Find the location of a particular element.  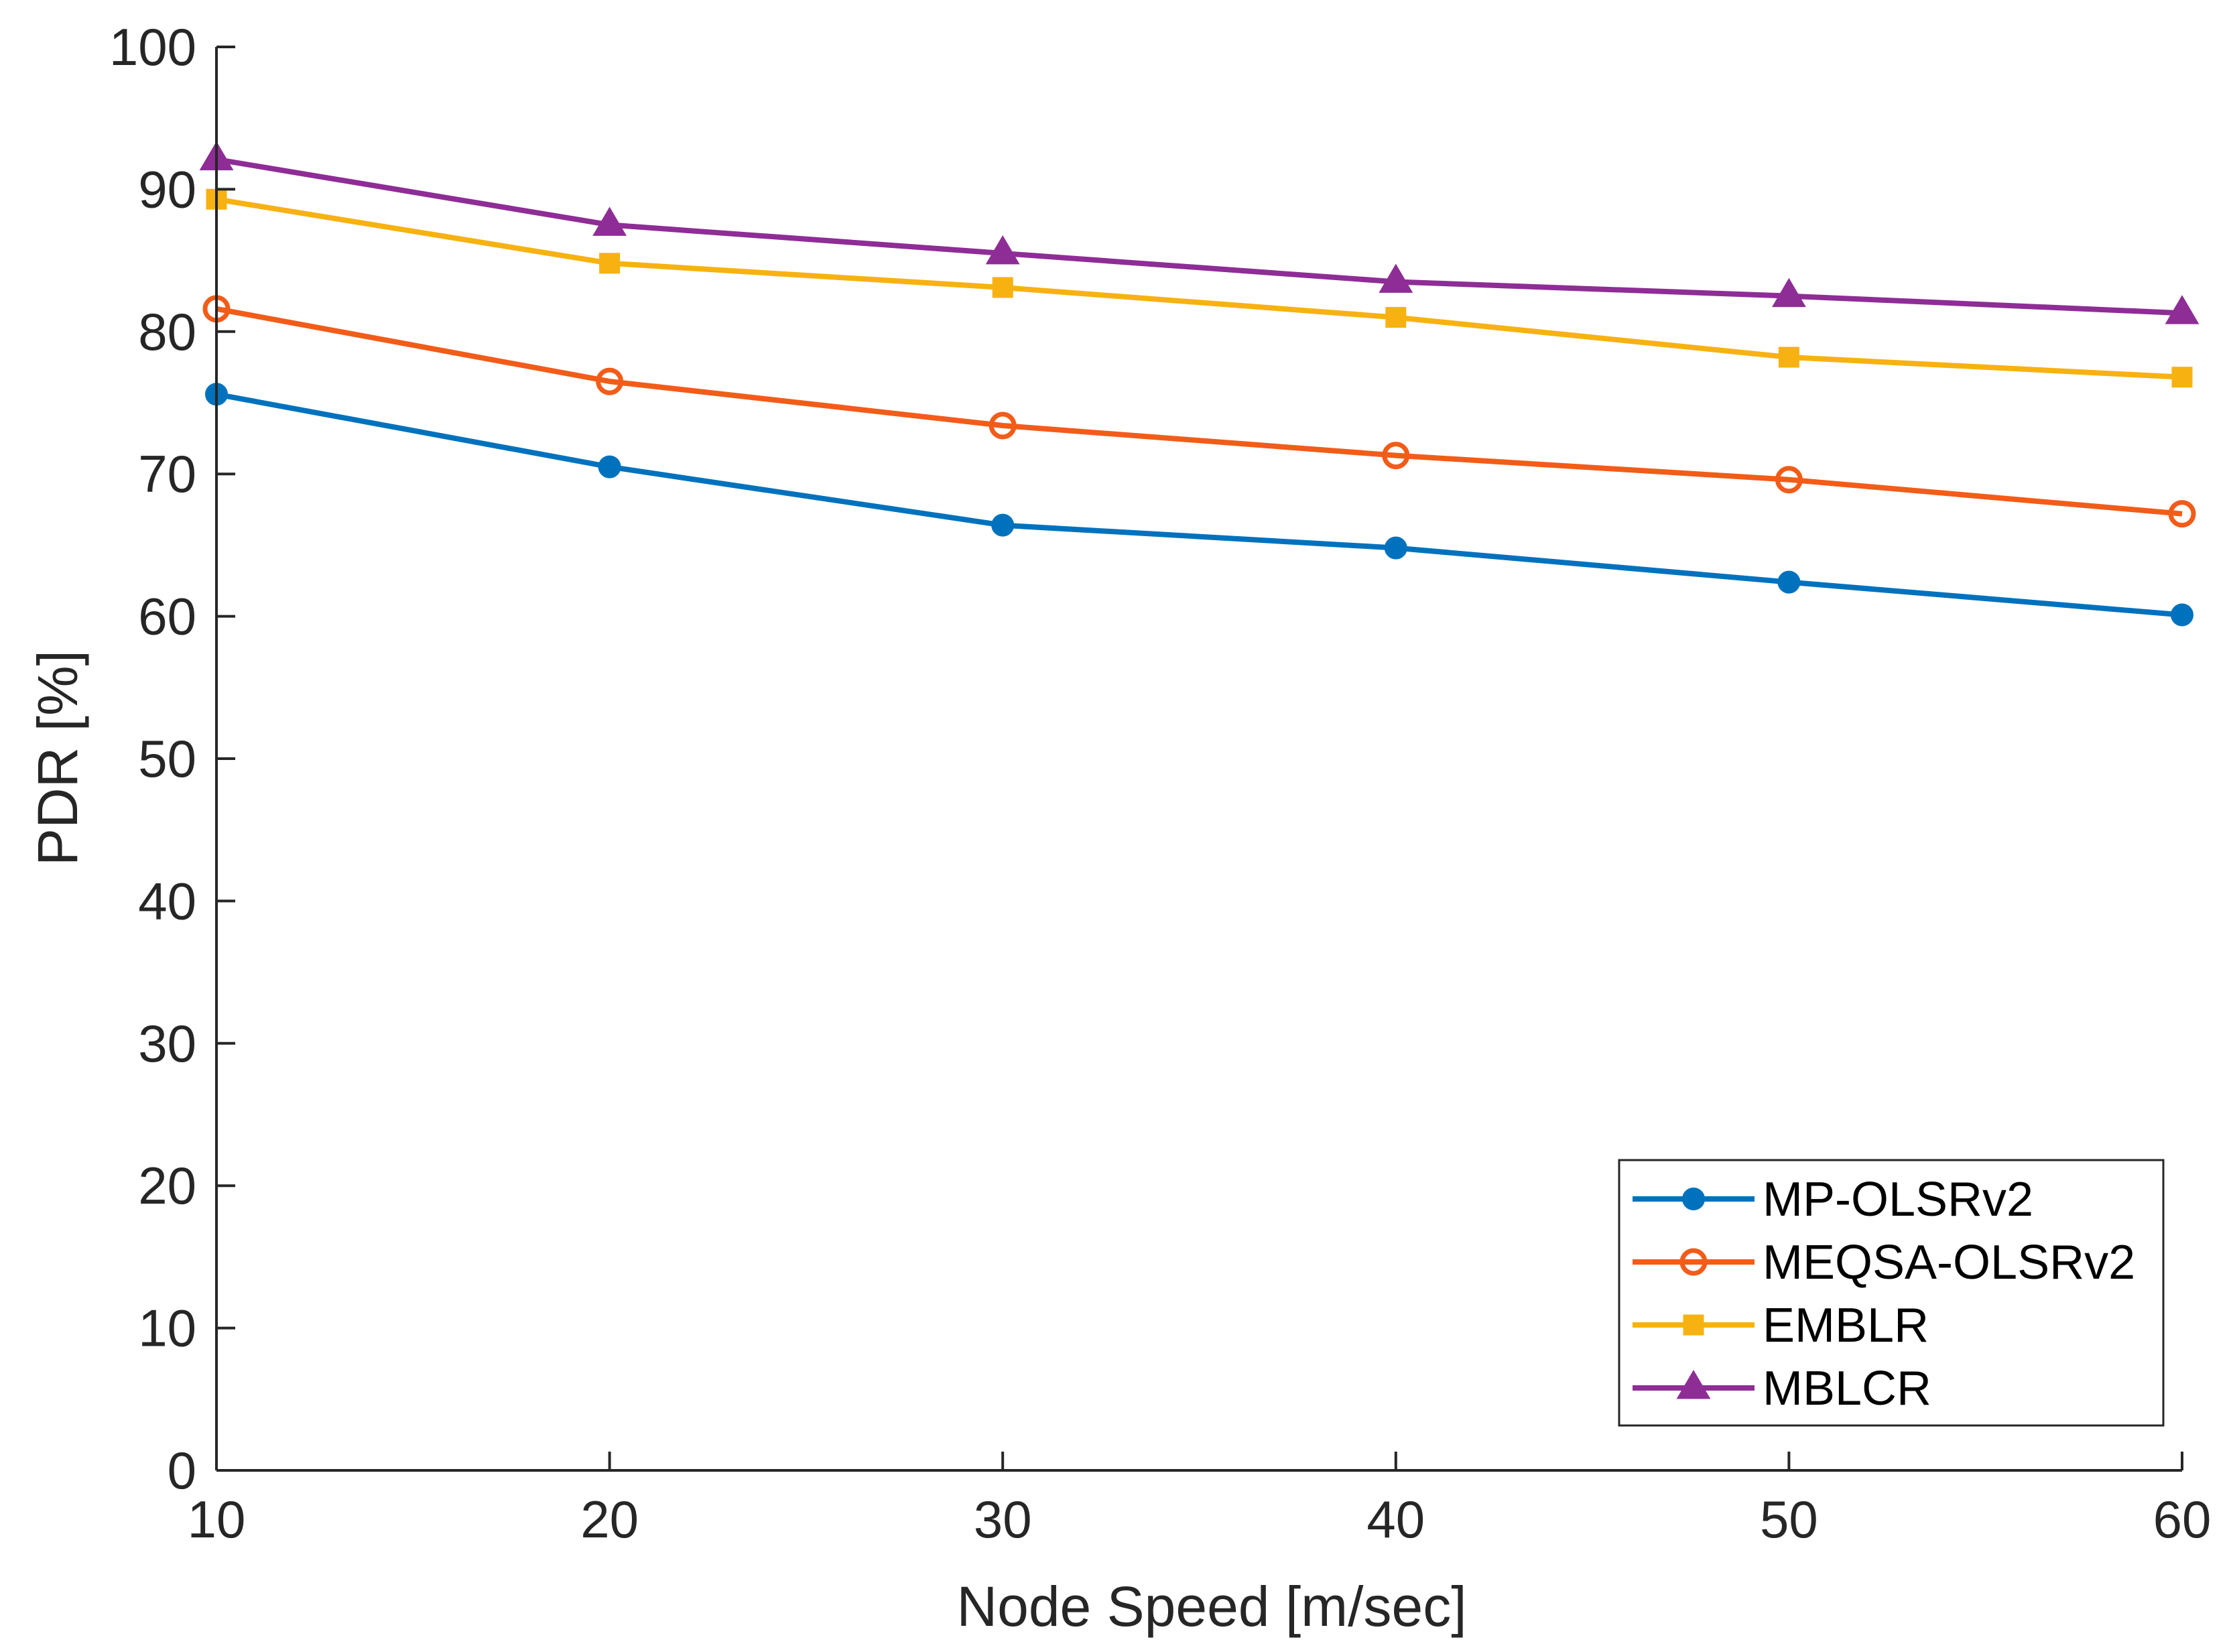

legend-item: MBLCR is located at coordinates (1782, 1389).